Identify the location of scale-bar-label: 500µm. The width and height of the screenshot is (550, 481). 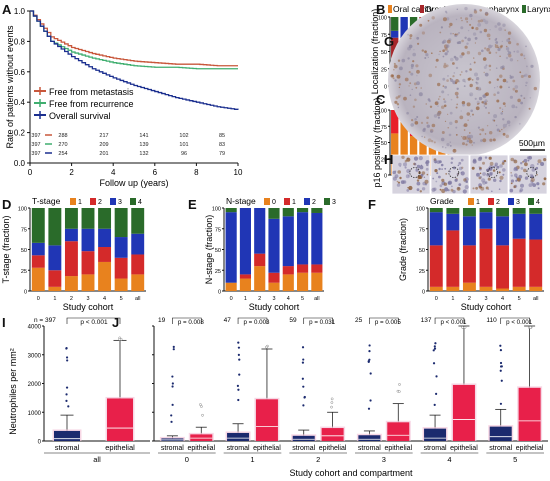
(532, 143).